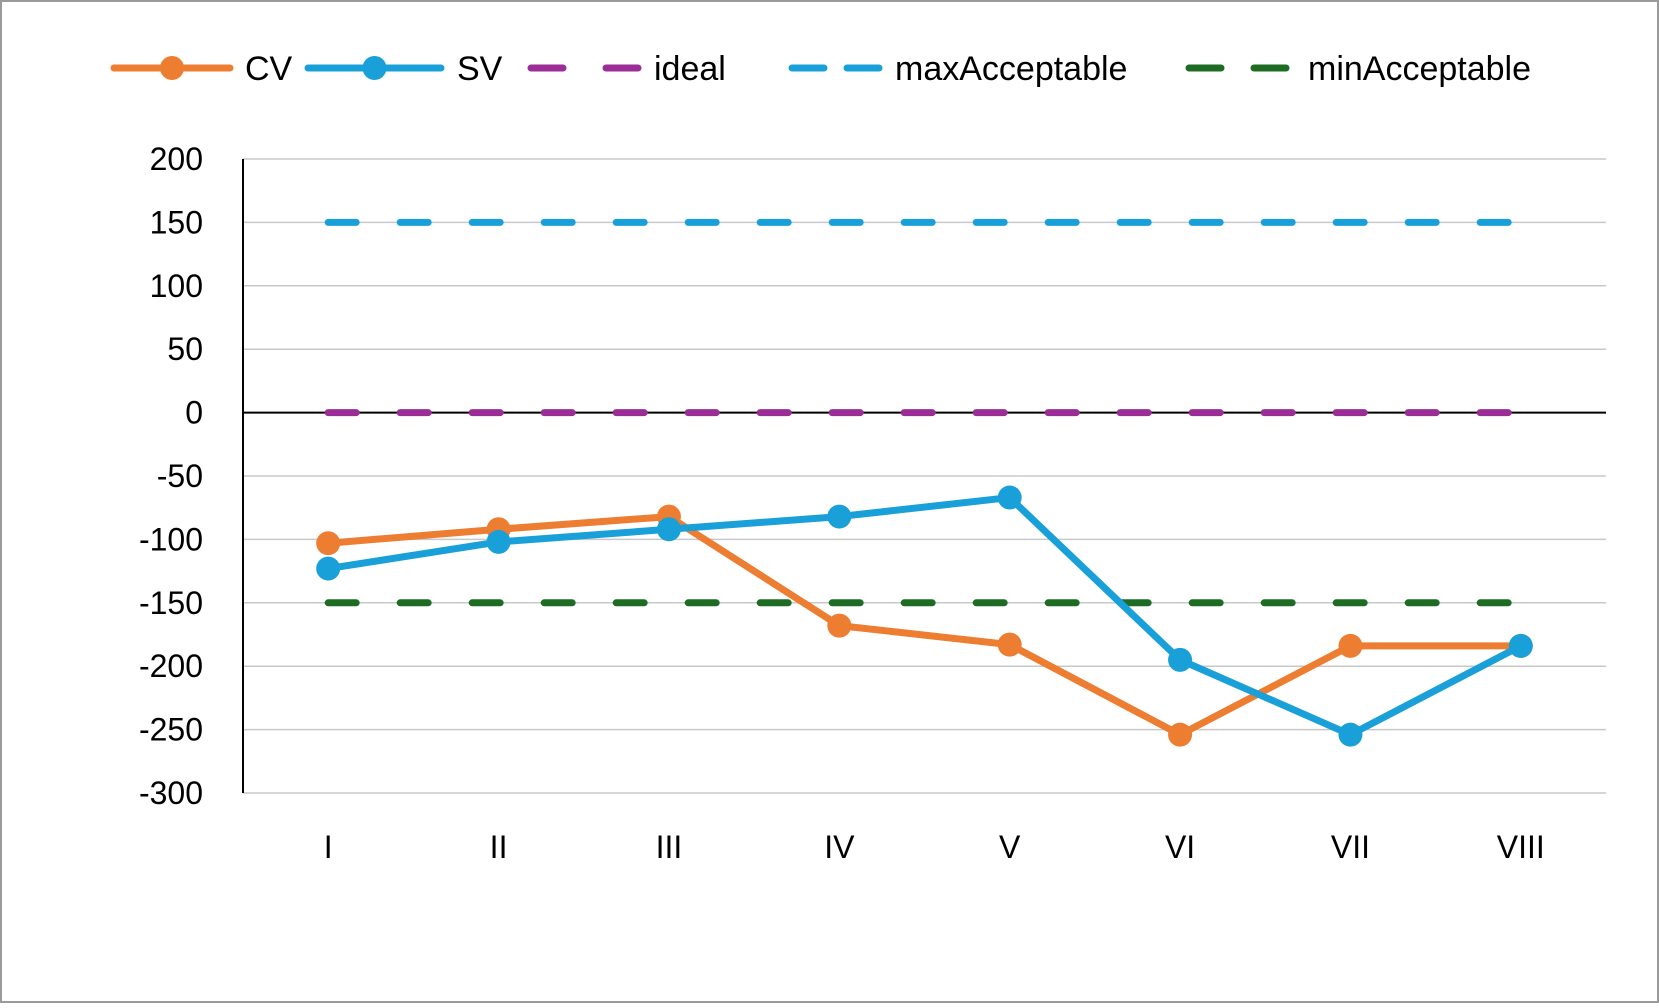 Image resolution: width=1659 pixels, height=1008 pixels. I want to click on y-tick-label: 100, so click(176, 286).